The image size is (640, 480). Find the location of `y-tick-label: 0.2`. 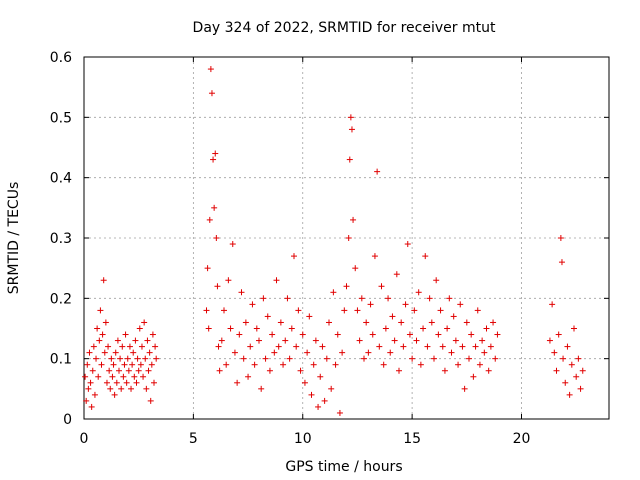

y-tick-label: 0.2 is located at coordinates (61, 299).